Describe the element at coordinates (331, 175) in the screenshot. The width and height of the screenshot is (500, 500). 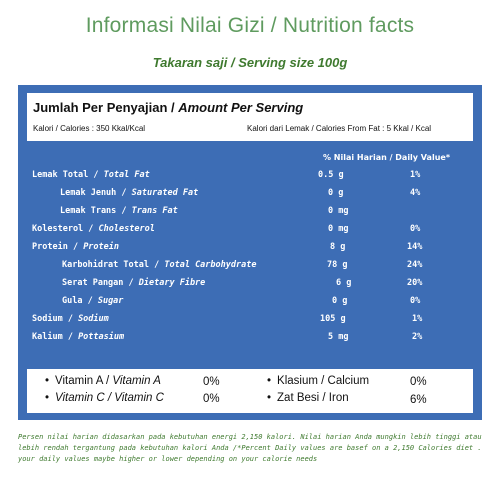
I see `nutrient-amount: 0.5 g` at that location.